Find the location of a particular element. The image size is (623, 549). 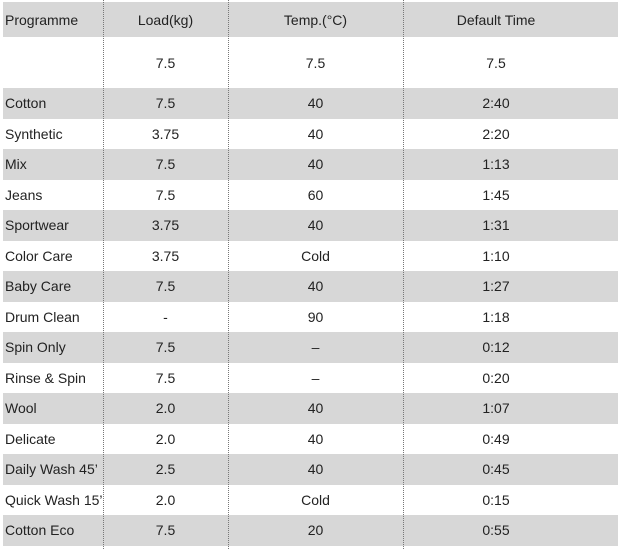

table-row: Baby Care 7.5 40 1:27 is located at coordinates (310, 286).